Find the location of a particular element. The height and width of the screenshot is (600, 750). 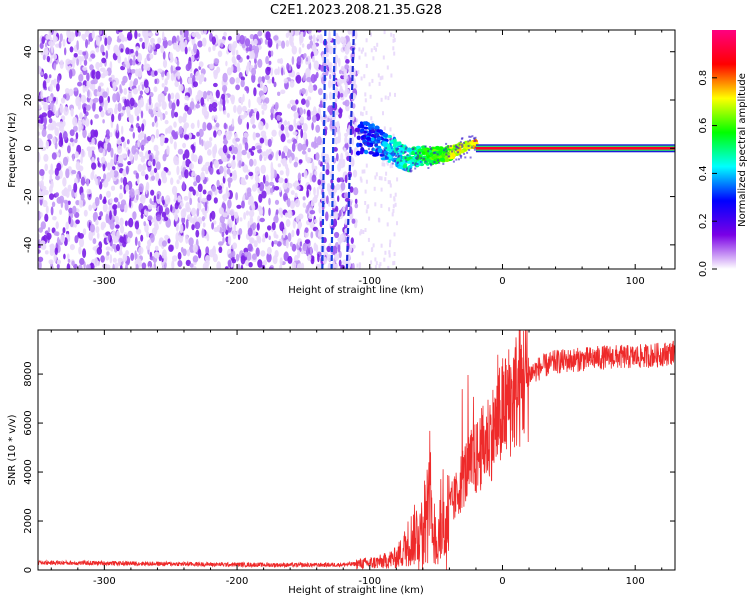

figure-title: C2E1.2023.208.21.35.G28 is located at coordinates (356, 10).